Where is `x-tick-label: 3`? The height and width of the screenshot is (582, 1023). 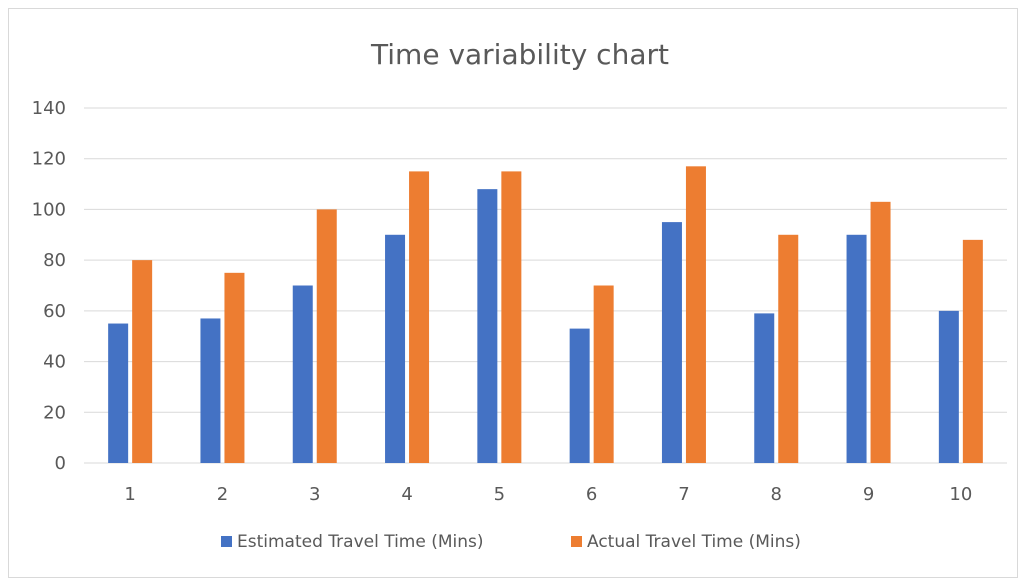
x-tick-label: 3 is located at coordinates (314, 494).